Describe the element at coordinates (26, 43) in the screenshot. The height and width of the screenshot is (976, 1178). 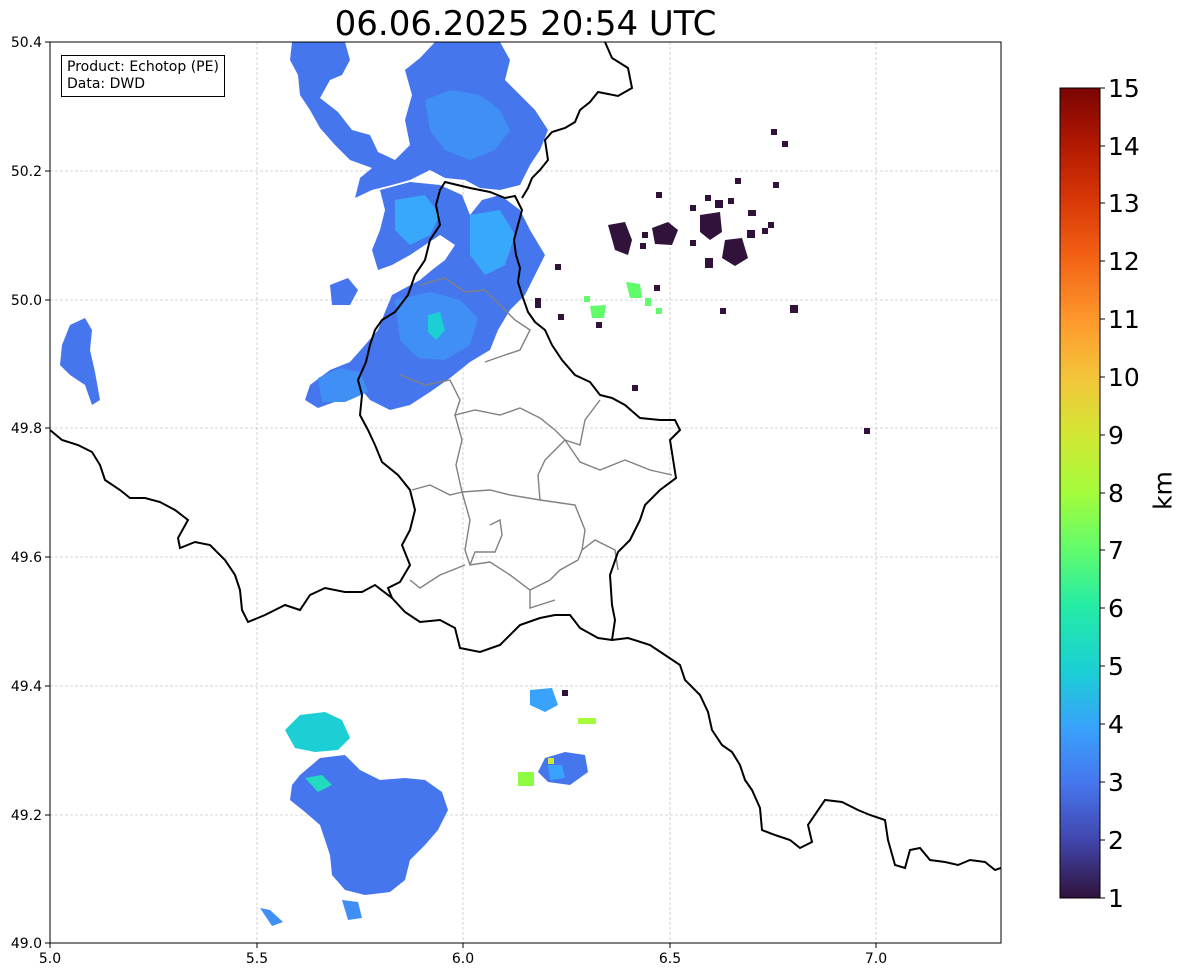
I see `y-tick-label: 50.4` at that location.